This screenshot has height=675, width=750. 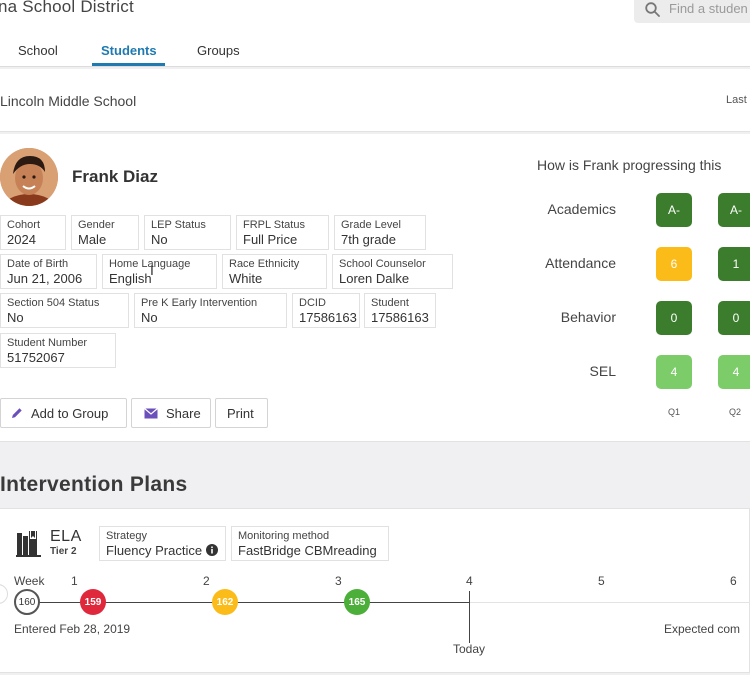 I want to click on field-cohort: Cohort 2024, so click(x=33, y=232).